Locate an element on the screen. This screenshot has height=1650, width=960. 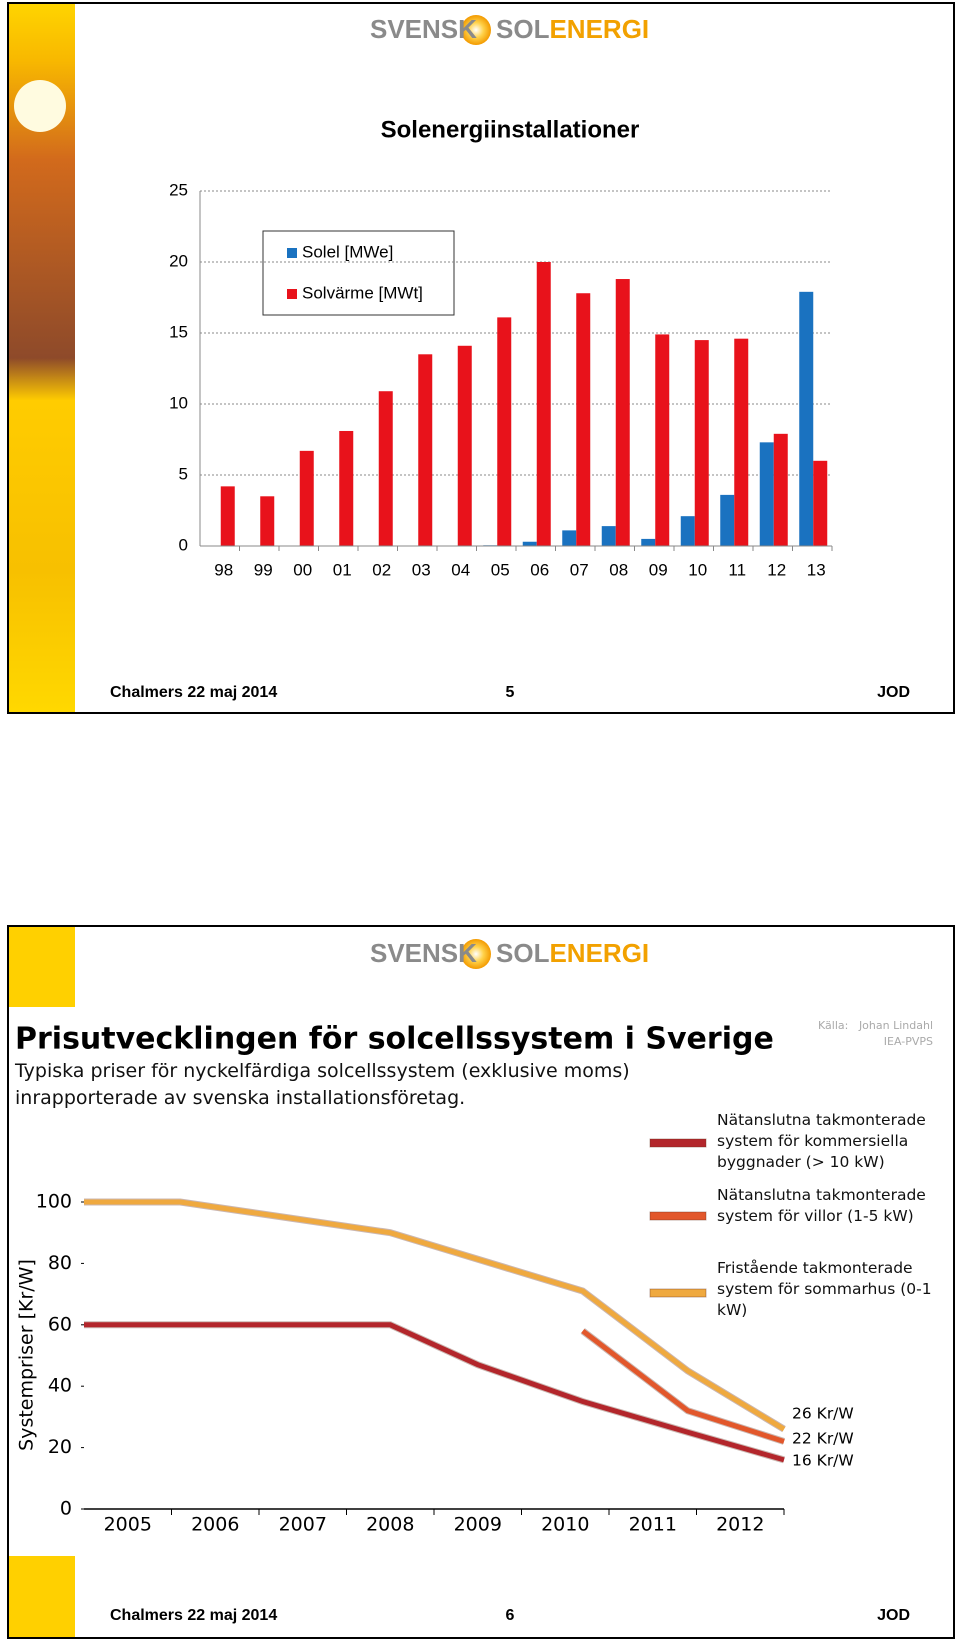
footer-page: 6 is located at coordinates (510, 1615).